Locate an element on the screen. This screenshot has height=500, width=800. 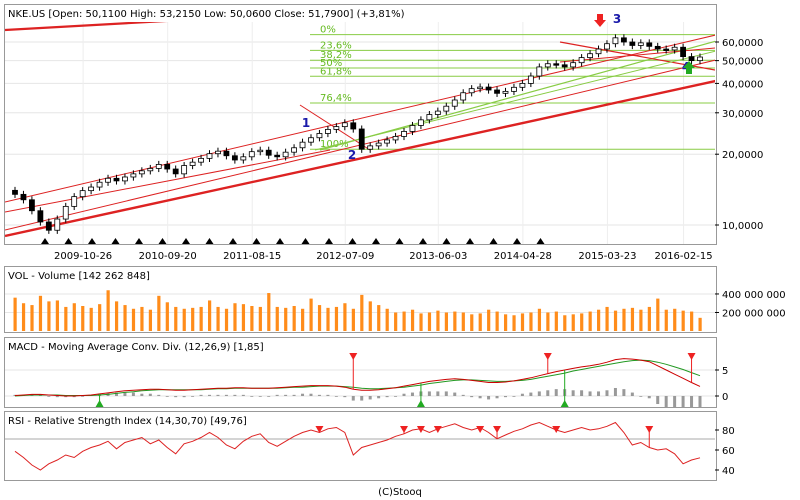
date-tick-label: 2011-08-15 is located at coordinates (252, 256).